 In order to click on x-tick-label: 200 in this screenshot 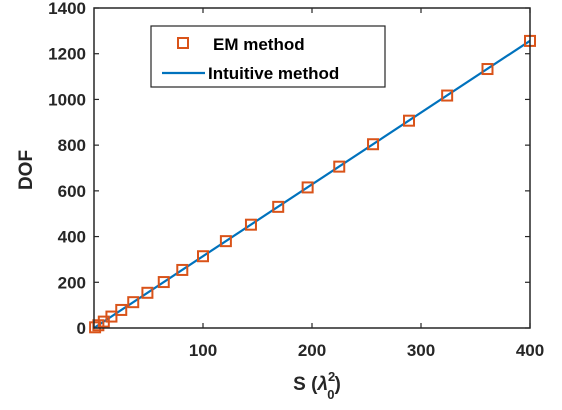, I will do `click(312, 350)`.